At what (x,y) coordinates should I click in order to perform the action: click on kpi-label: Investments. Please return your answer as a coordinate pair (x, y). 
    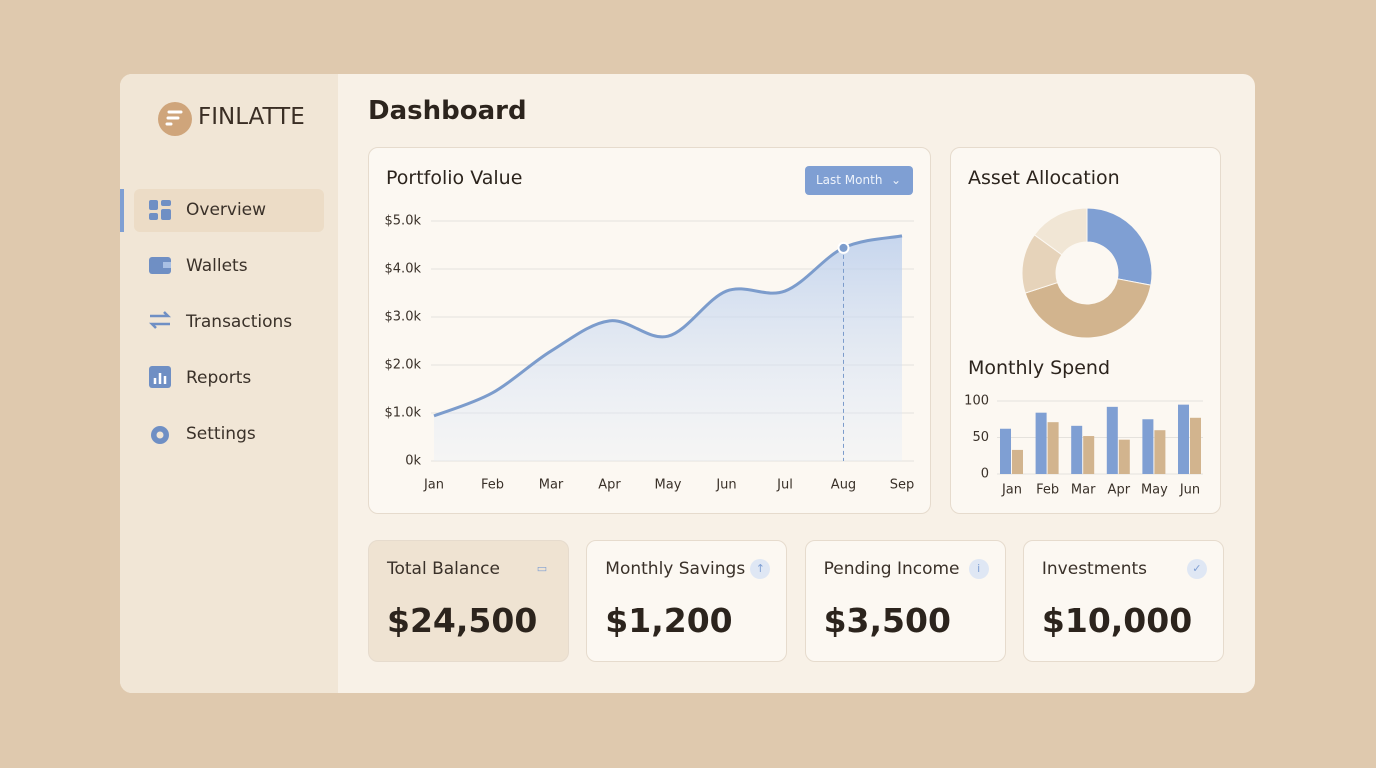
    Looking at the image, I should click on (1094, 569).